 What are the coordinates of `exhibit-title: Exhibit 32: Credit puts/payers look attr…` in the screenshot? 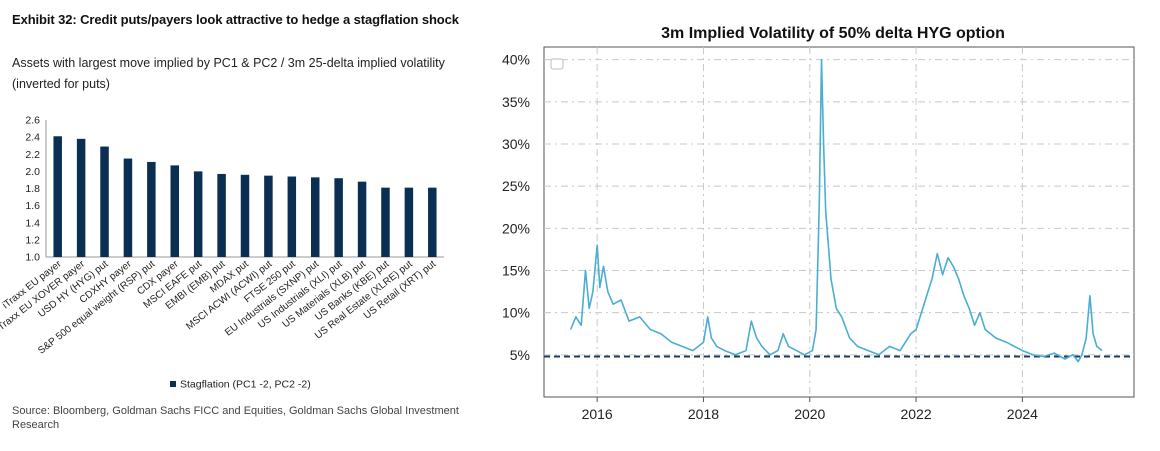 It's located at (235, 19).